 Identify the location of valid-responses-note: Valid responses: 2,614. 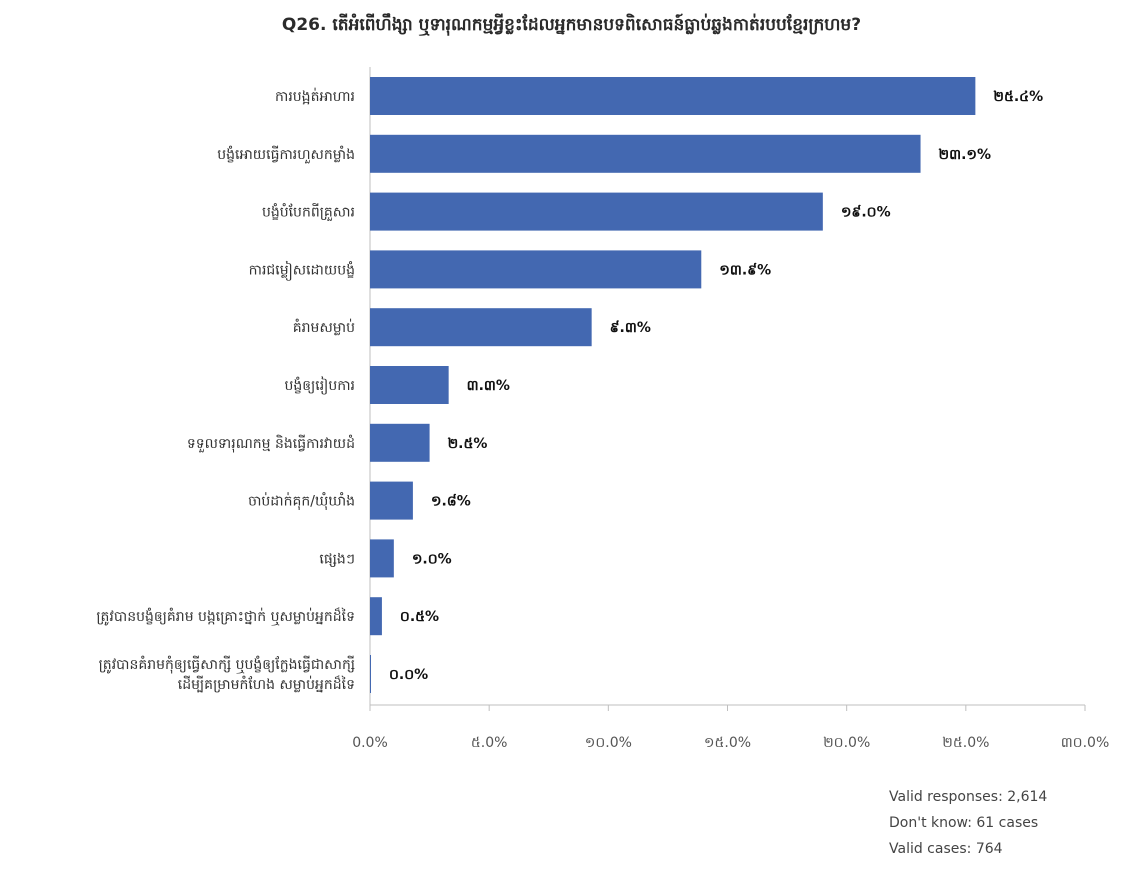
(968, 797).